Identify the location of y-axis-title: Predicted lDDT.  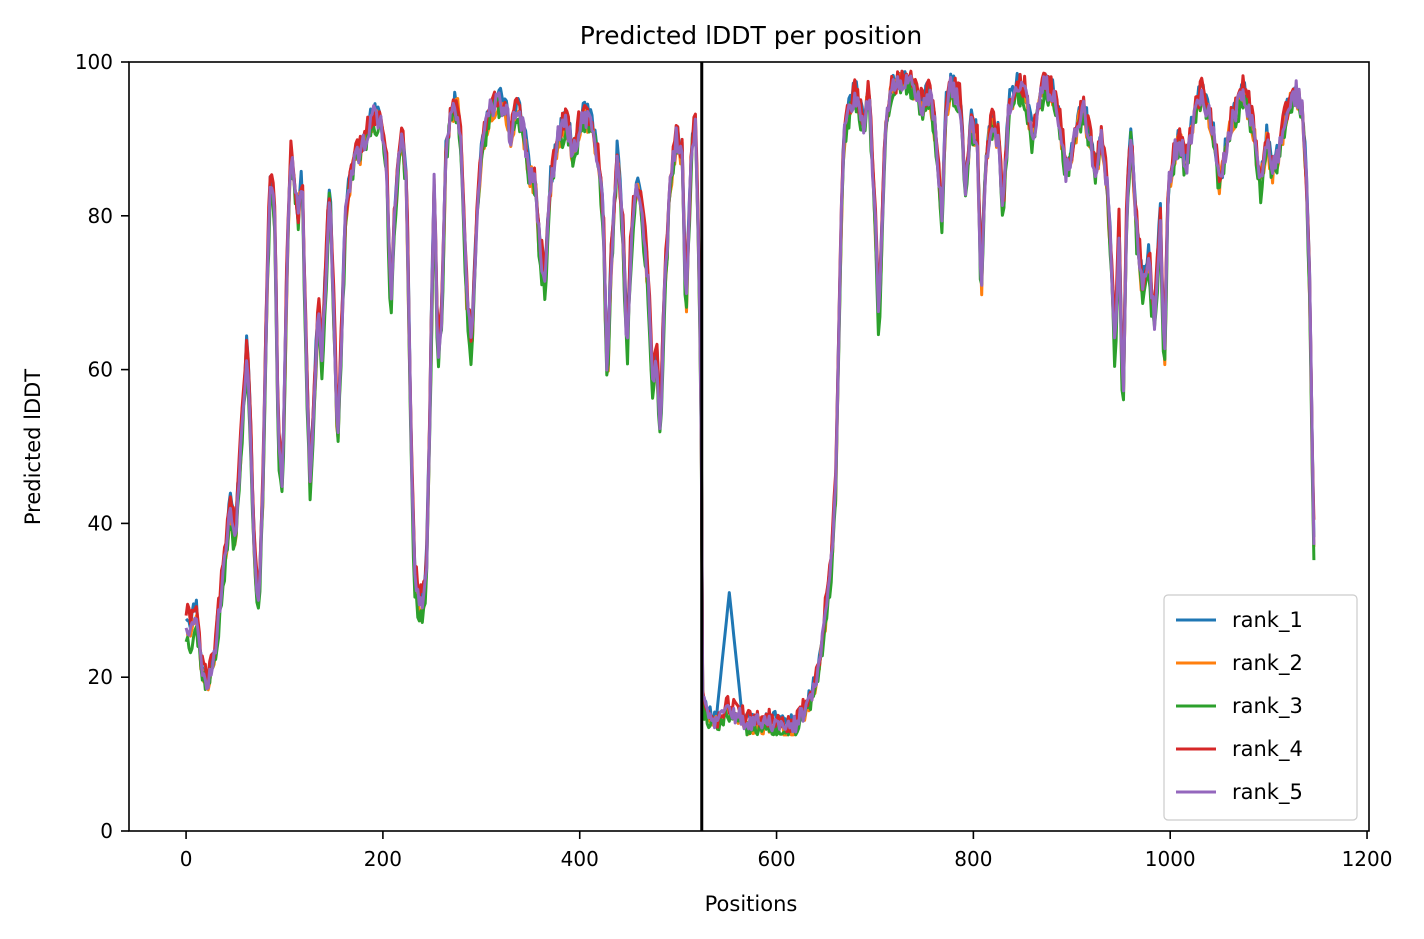
(33, 447).